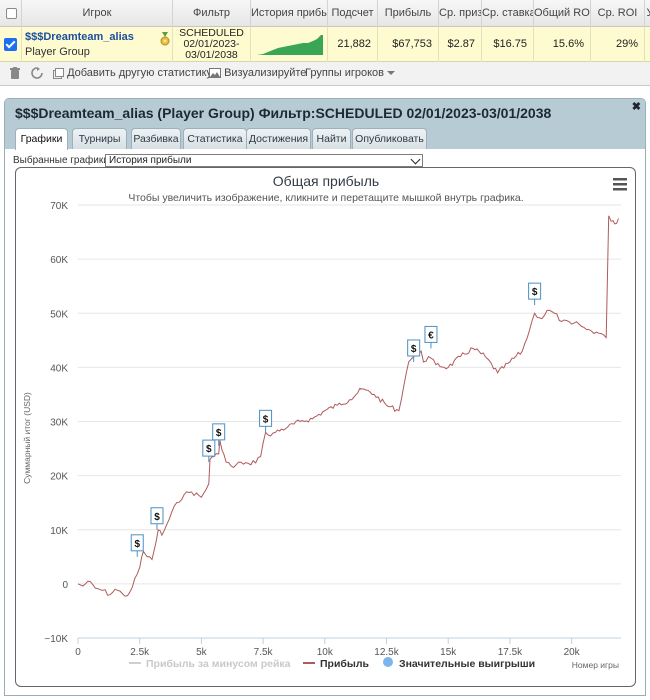 Image resolution: width=650 pixels, height=700 pixels. What do you see at coordinates (27, 438) in the screenshot?
I see `y-axis-label: Суммарный итог (USD)` at bounding box center [27, 438].